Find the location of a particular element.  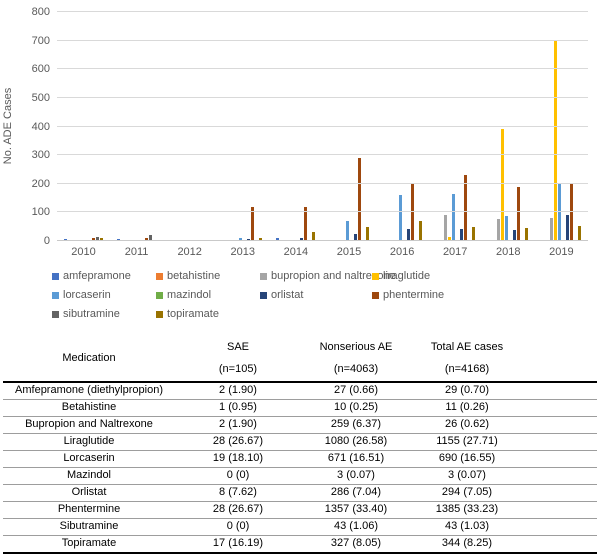

total-cell: 690 (16.55) is located at coordinates (467, 458).